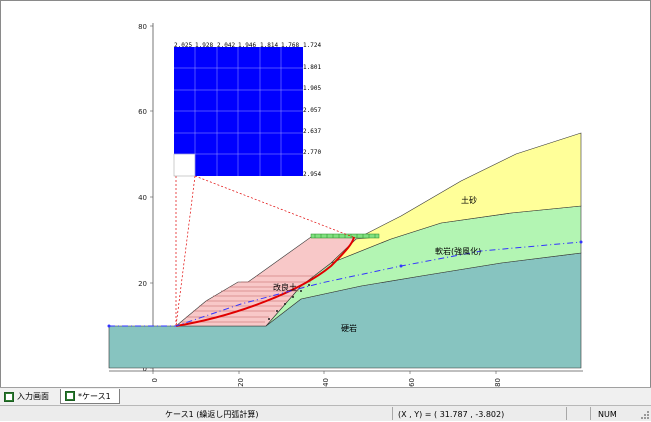  What do you see at coordinates (155, 380) in the screenshot?
I see `x-tick-label: 0` at bounding box center [155, 380].